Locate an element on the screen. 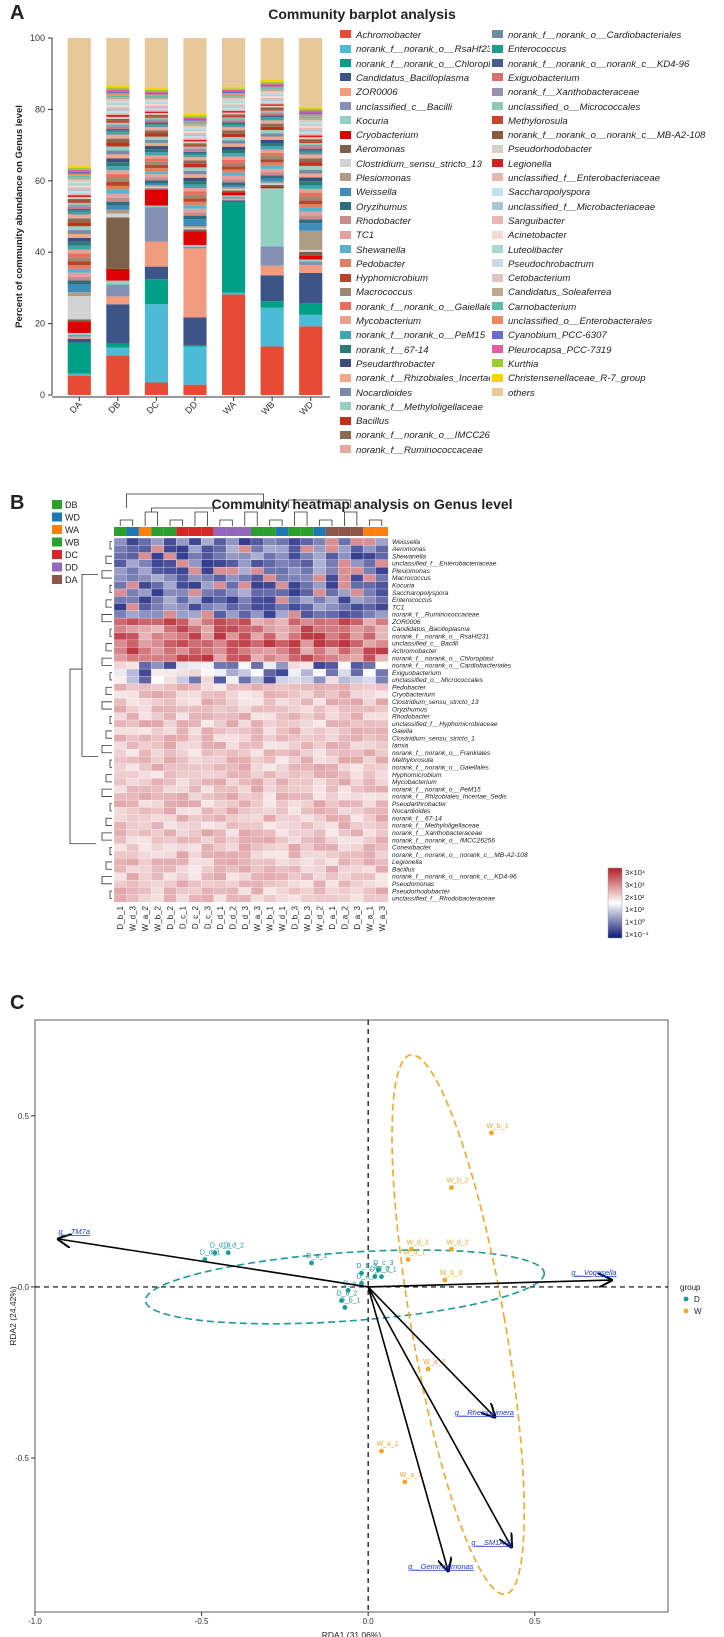 This screenshot has width=724, height=1637. heatmap-group-cell is located at coordinates (157, 531).